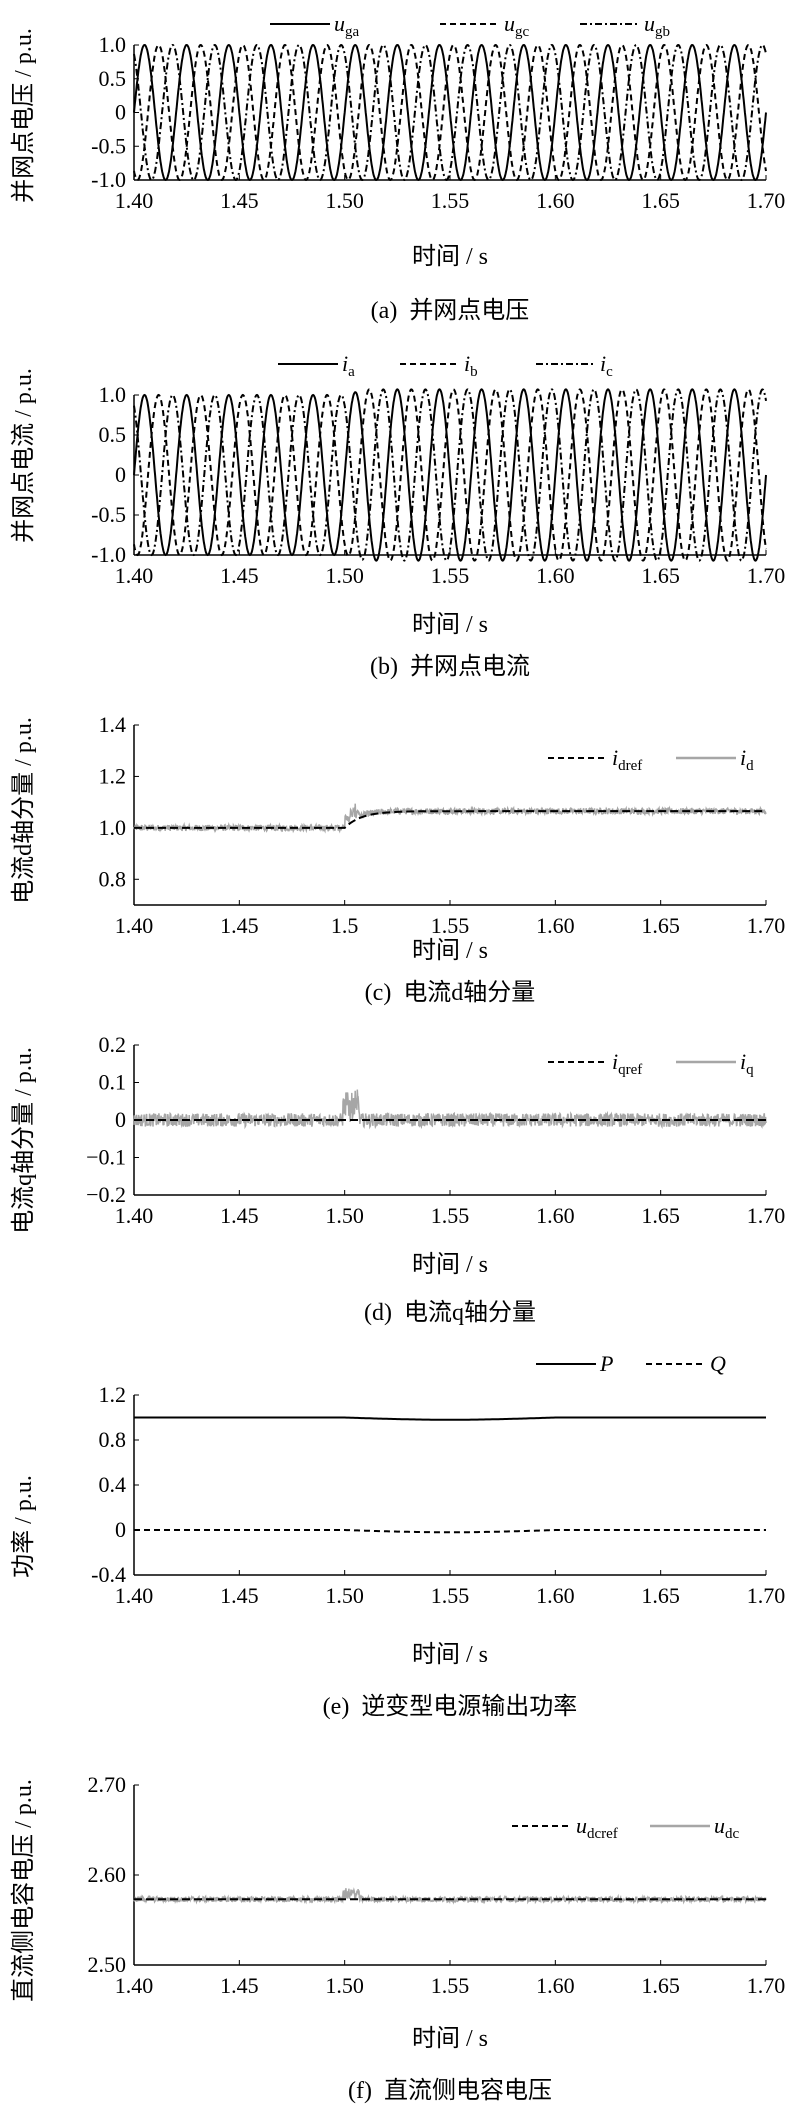  Describe the element at coordinates (630, 1070) in the screenshot. I see `legend-sub-d-0: qref` at that location.